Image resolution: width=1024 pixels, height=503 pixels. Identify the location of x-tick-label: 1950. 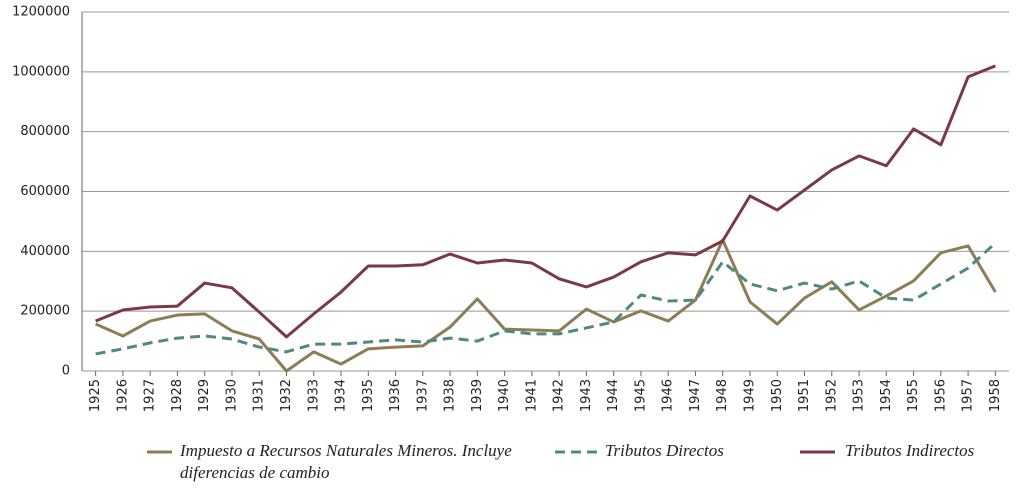
(777, 395).